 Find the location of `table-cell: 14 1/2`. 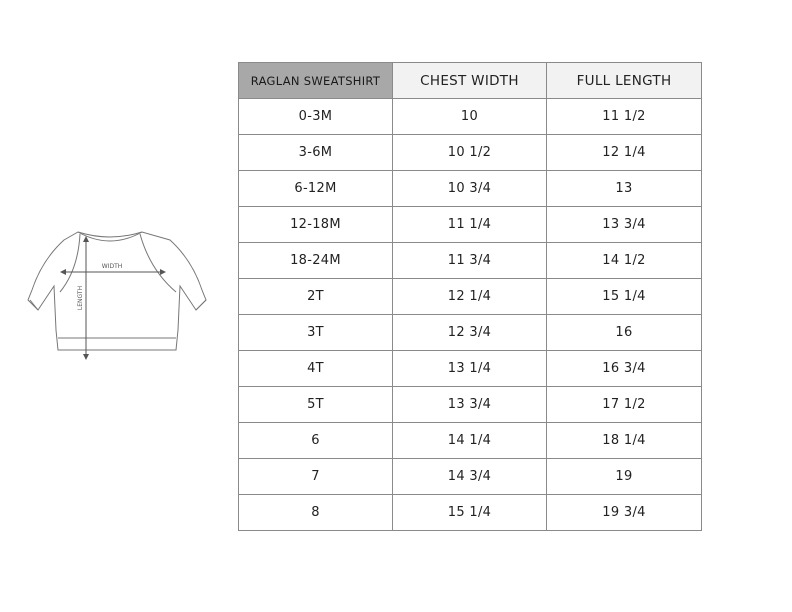

table-cell: 14 1/2 is located at coordinates (624, 260).